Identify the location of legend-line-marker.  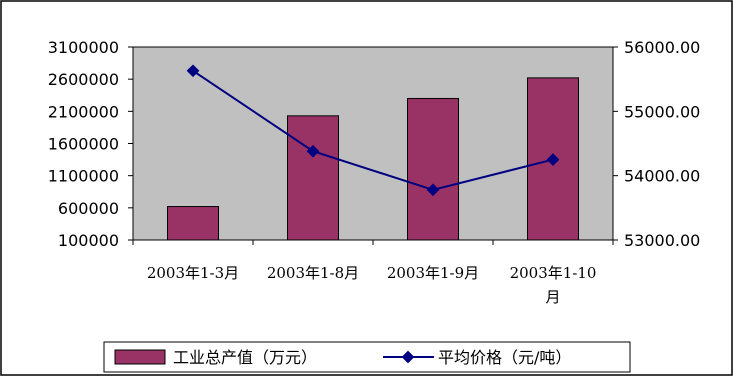
(408, 357).